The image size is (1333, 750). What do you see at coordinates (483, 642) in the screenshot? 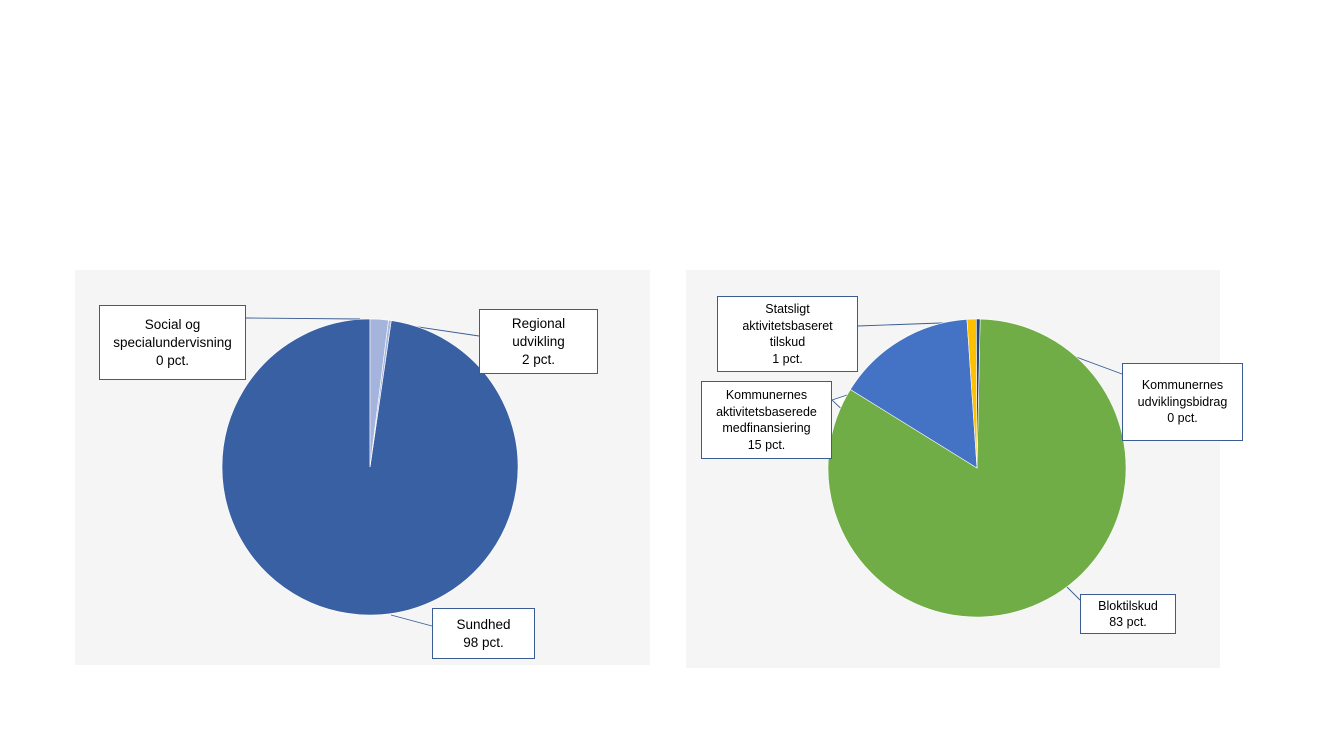
I see `data-label-sundhed-value: 98 pct.` at bounding box center [483, 642].